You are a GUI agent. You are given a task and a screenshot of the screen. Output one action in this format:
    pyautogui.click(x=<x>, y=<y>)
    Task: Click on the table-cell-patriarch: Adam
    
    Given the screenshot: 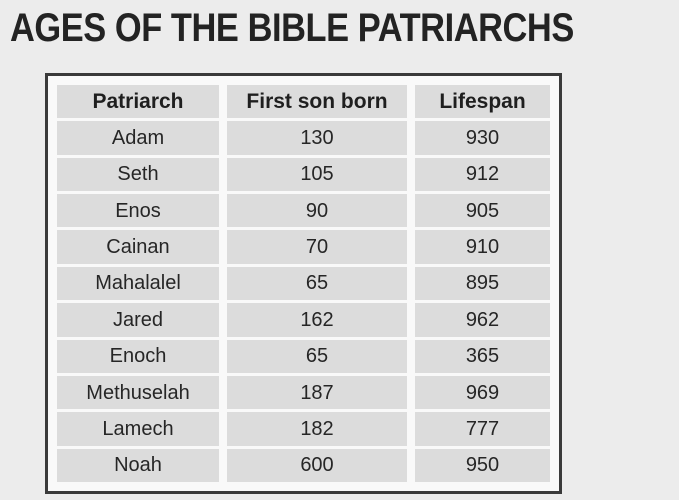 What is the action you would take?
    pyautogui.click(x=138, y=138)
    